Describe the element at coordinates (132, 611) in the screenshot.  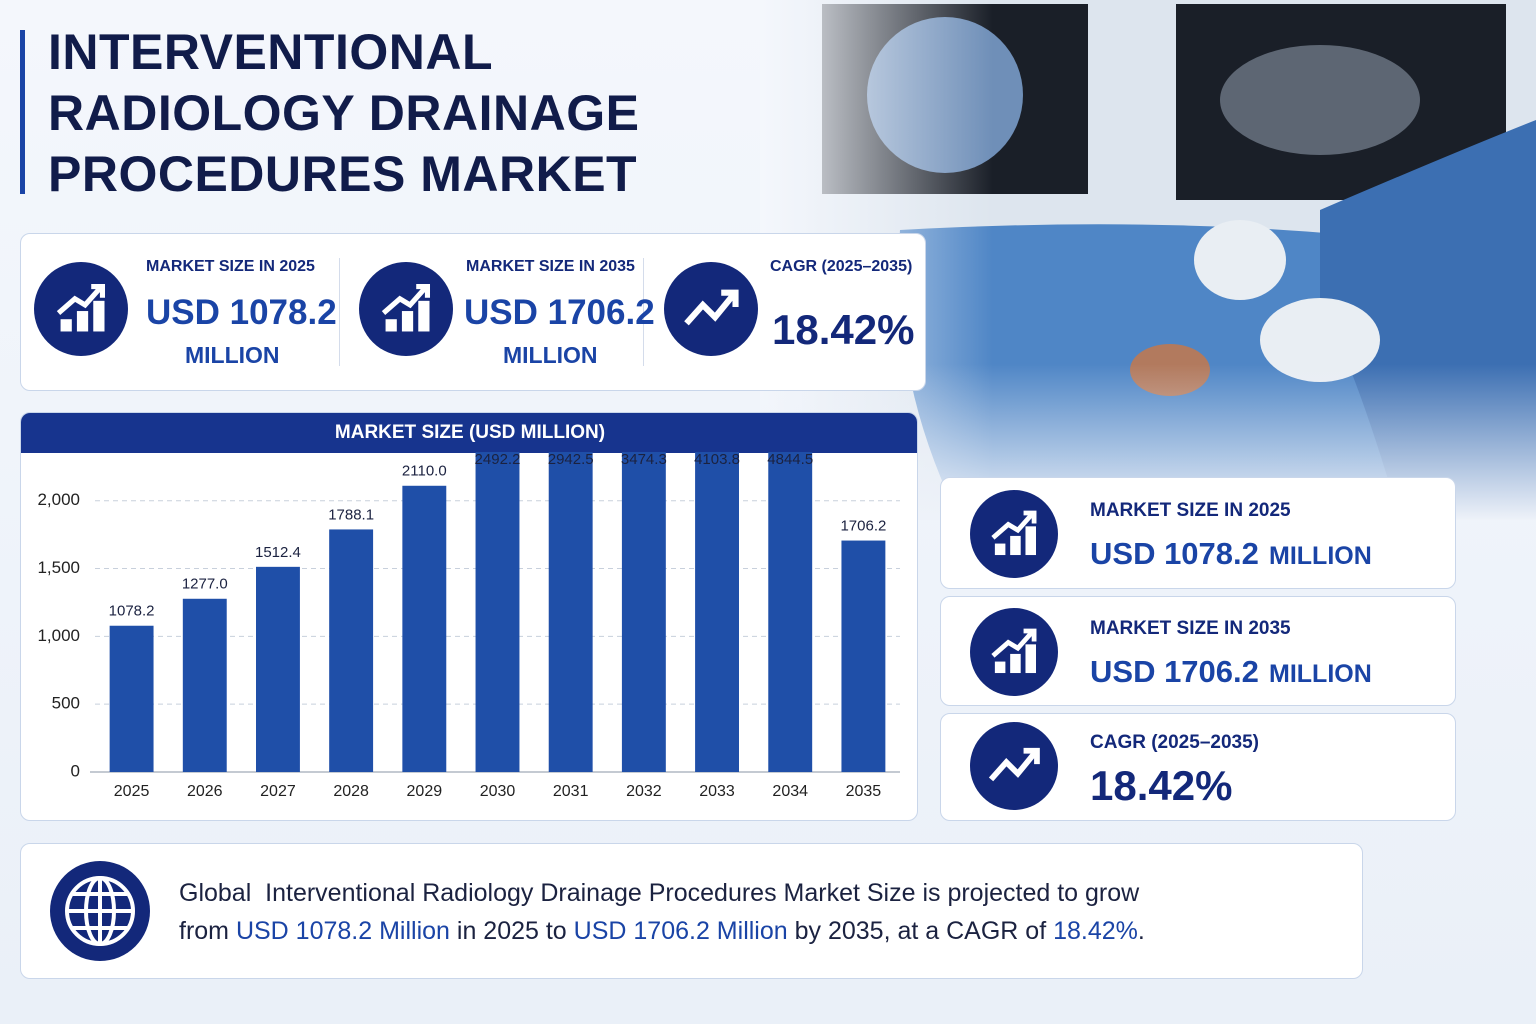
I see `value-label: 1078.2` at that location.